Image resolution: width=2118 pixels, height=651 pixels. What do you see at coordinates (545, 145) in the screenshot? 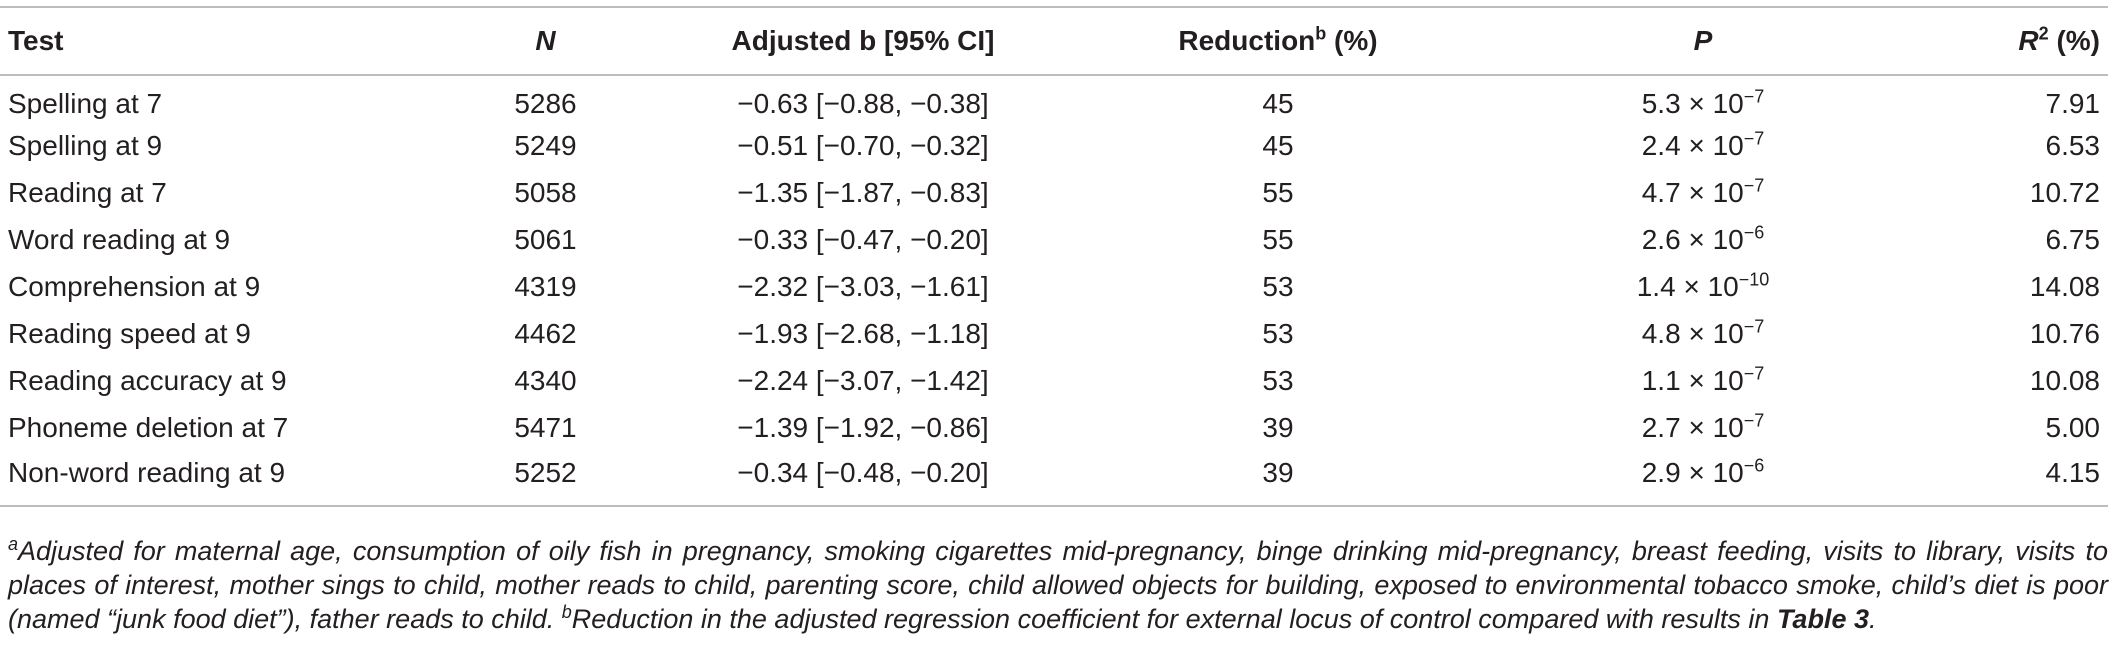
I see `cell-n: 5249` at bounding box center [545, 145].